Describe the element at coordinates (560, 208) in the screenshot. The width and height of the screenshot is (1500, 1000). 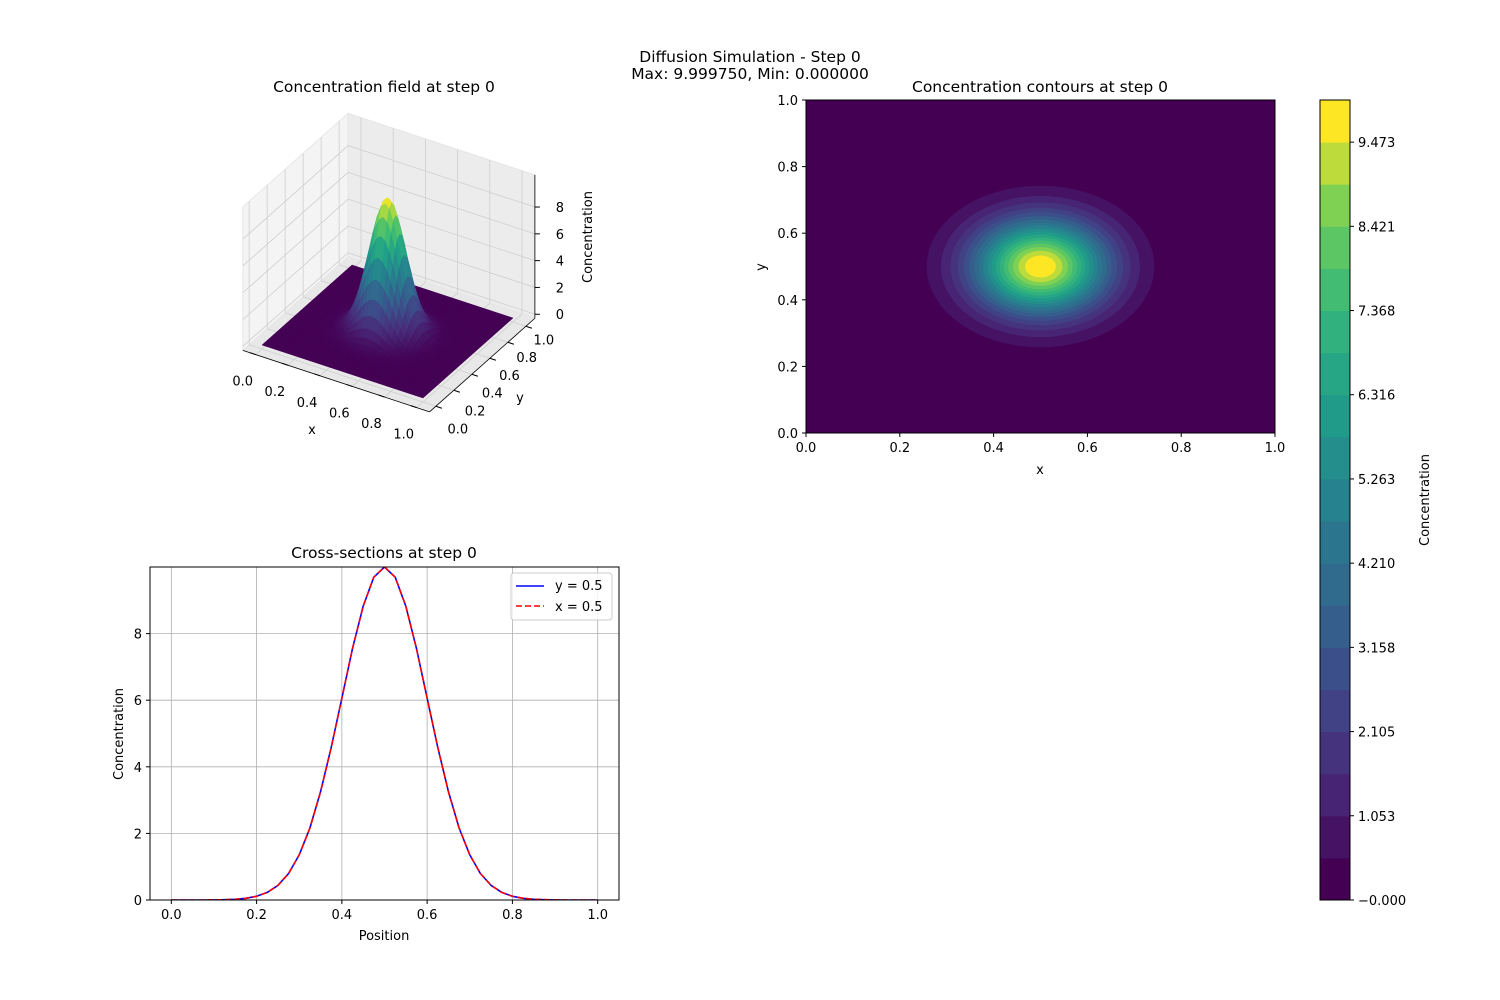
I see `z-tick-label: 8` at that location.